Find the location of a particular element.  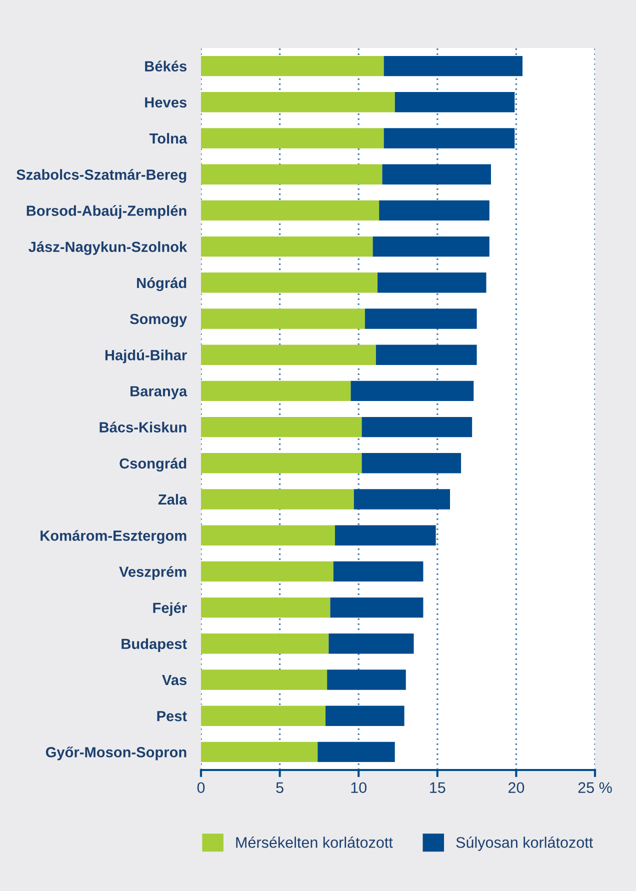

legend-label: Mérsékelten korlátozott is located at coordinates (314, 842).